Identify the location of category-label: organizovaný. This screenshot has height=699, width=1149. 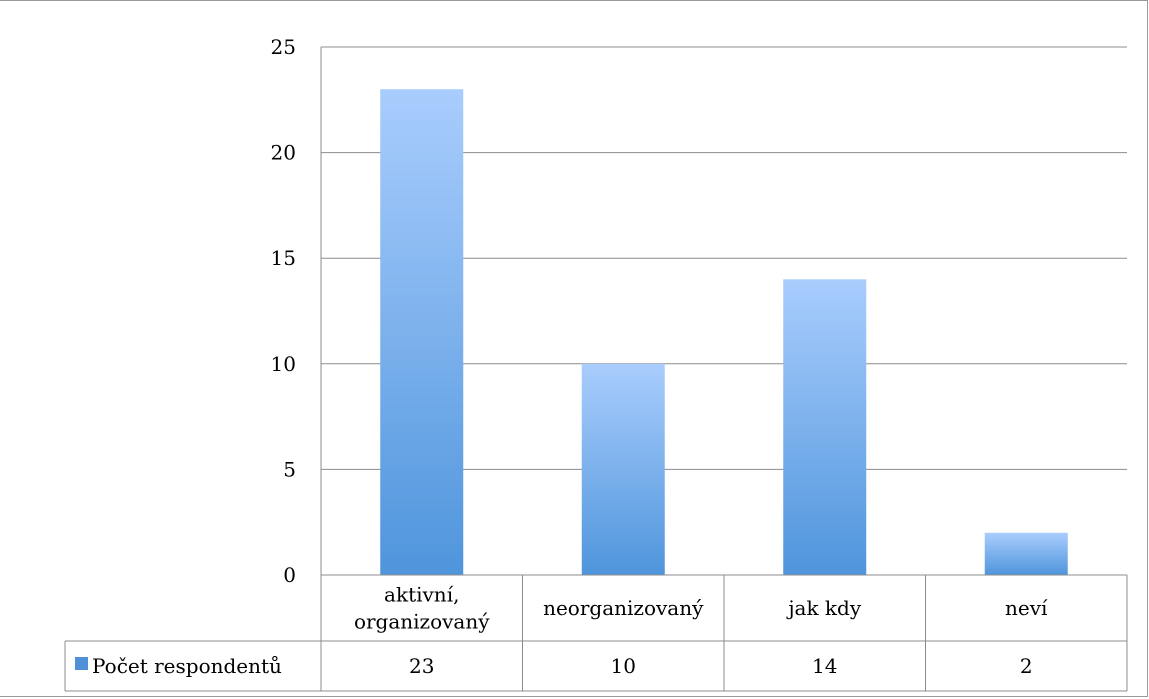
(422, 622).